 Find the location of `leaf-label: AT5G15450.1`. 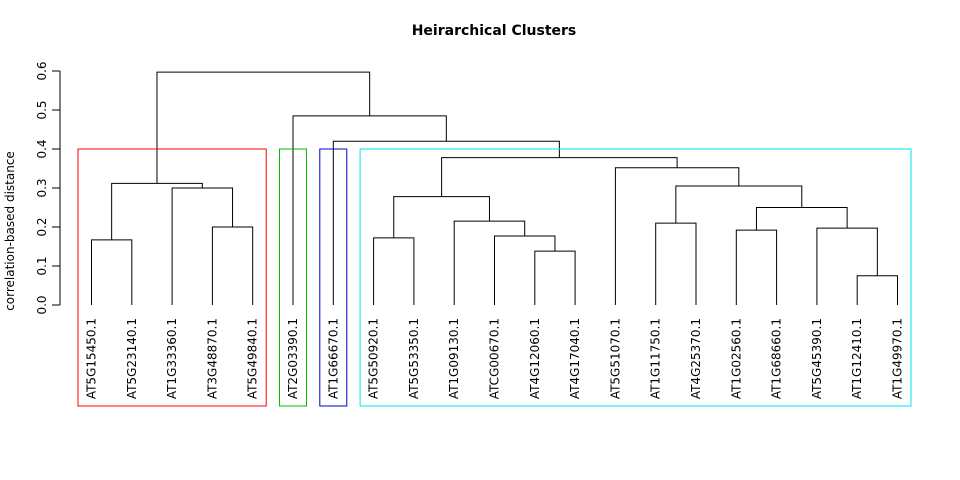

leaf-label: AT5G15450.1 is located at coordinates (92, 358).